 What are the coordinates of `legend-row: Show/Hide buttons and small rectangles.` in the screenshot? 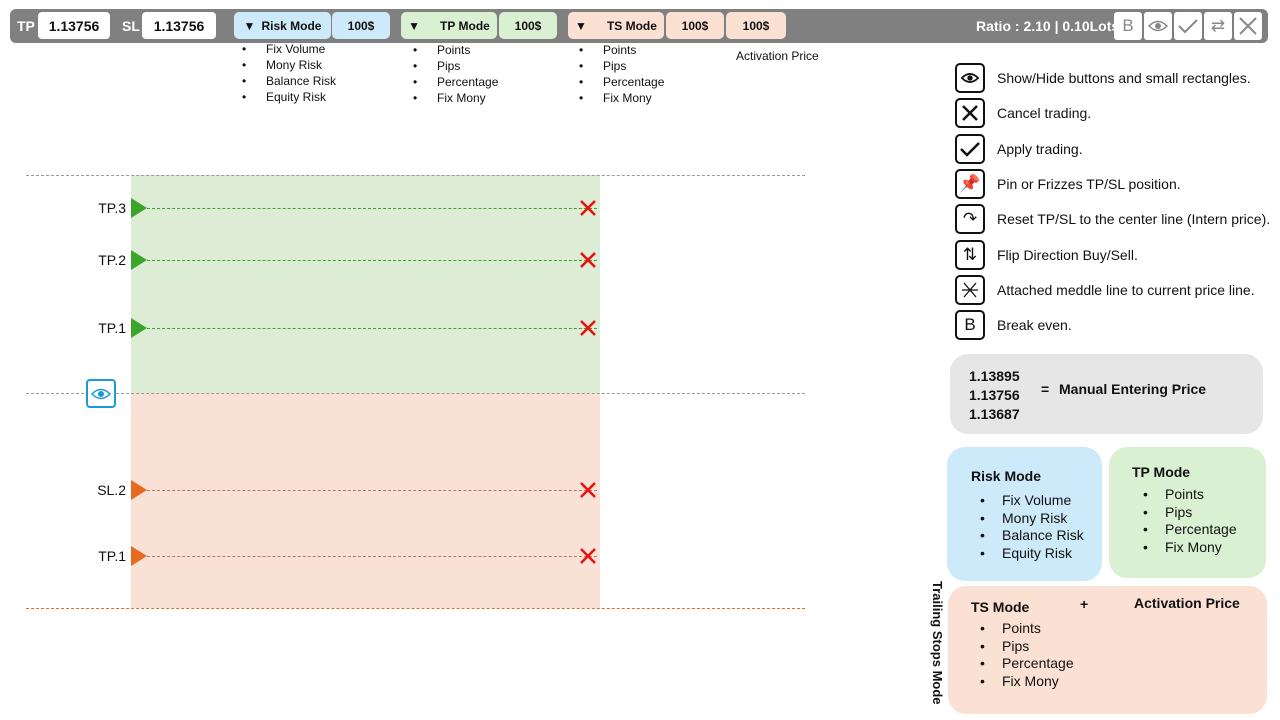 It's located at (1103, 78).